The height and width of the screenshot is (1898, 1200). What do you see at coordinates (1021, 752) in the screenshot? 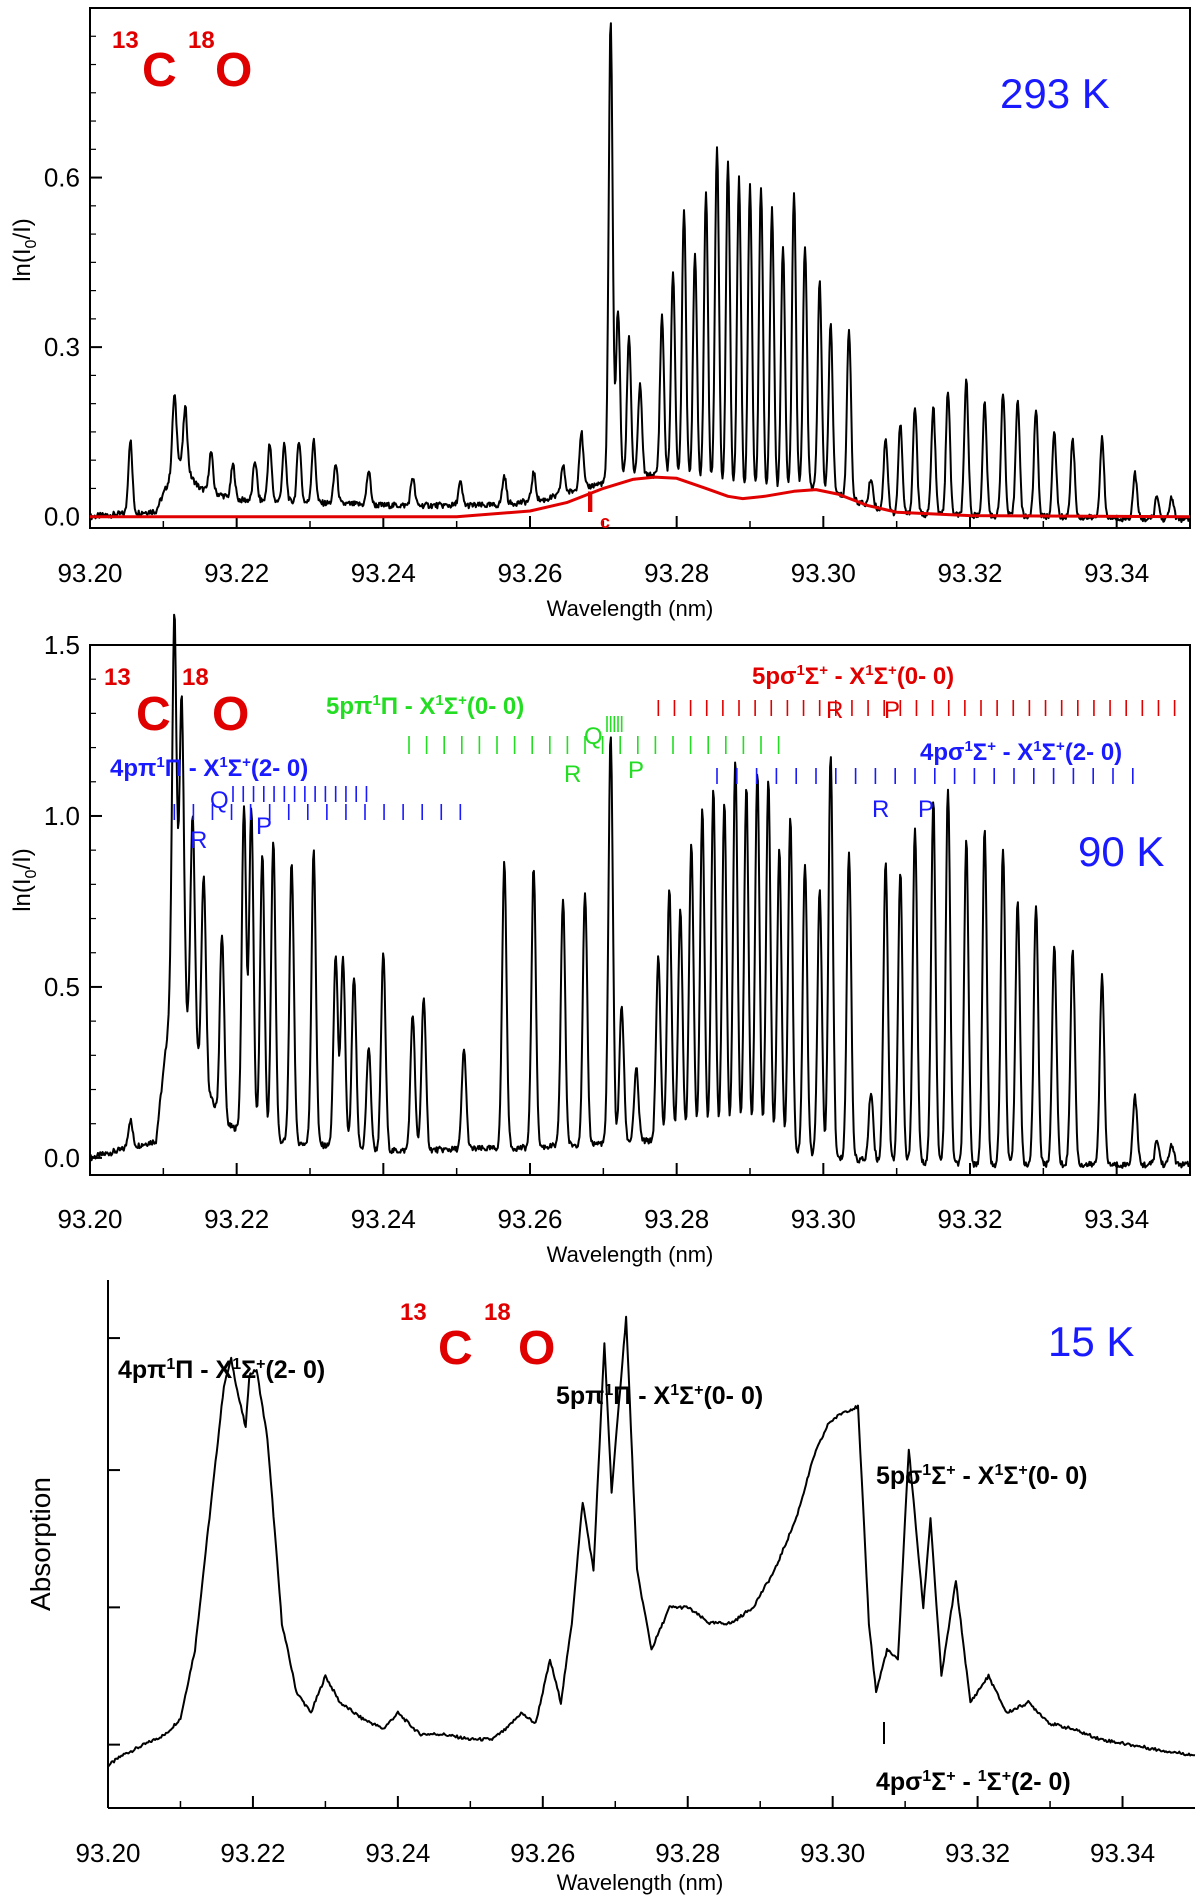
I see `band-label-4psigma: 4pσ1Σ+ - X1Σ+(2- 0)` at bounding box center [1021, 752].